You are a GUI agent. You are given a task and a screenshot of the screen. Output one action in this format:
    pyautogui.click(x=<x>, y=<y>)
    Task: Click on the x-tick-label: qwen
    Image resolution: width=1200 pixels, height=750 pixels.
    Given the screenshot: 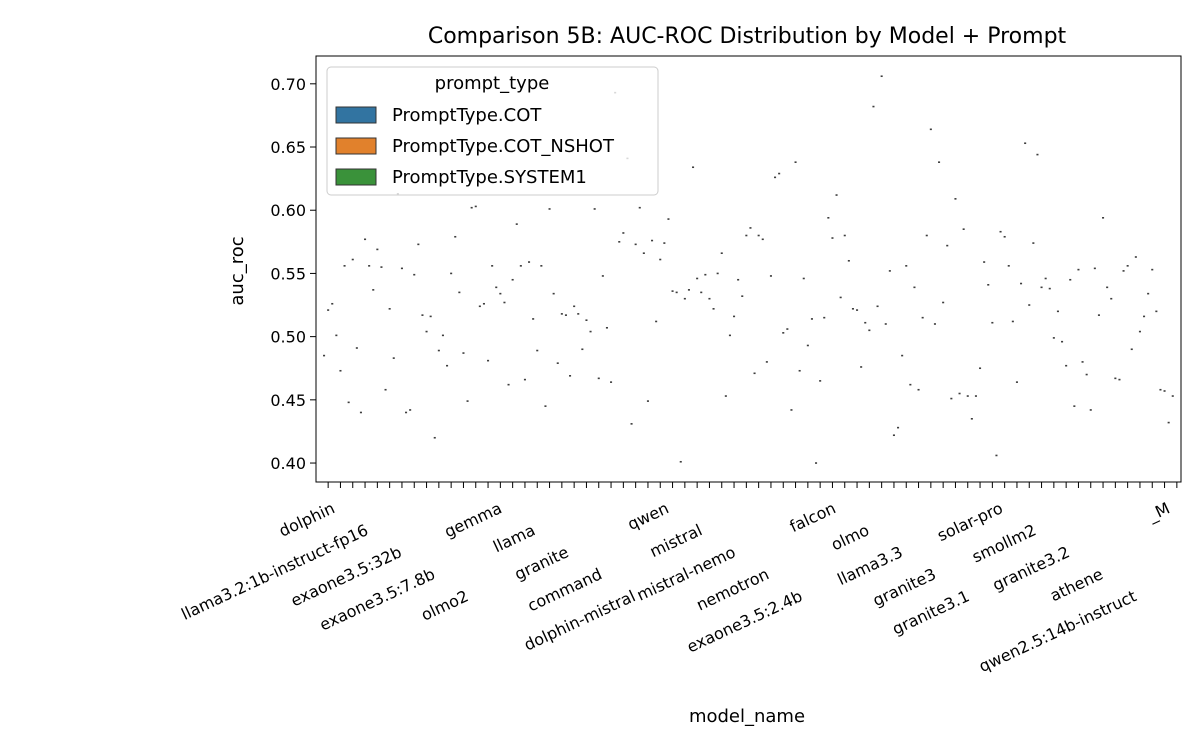 What is the action you would take?
    pyautogui.click(x=647, y=515)
    